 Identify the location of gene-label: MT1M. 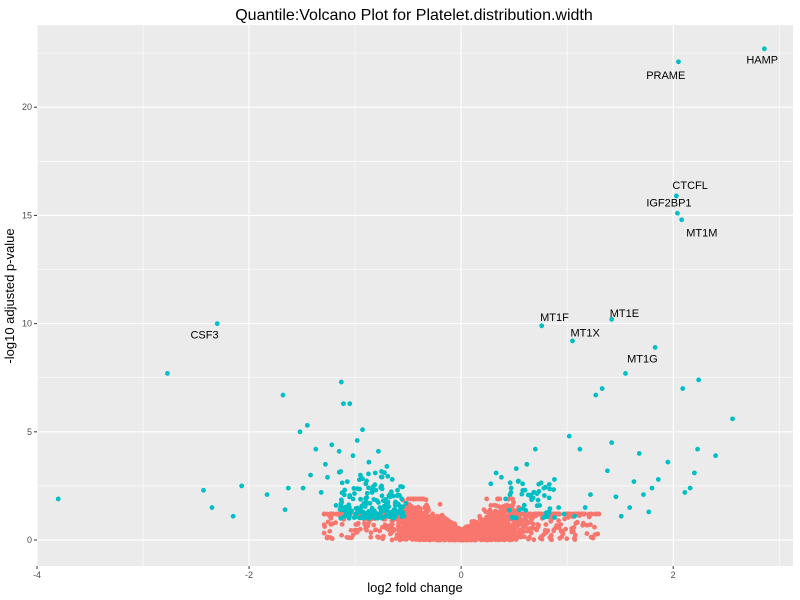
(701, 234).